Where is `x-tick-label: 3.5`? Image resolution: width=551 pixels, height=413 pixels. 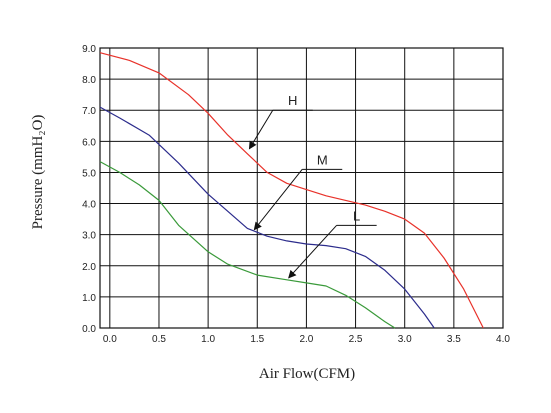
x-tick-label: 3.5 is located at coordinates (454, 339).